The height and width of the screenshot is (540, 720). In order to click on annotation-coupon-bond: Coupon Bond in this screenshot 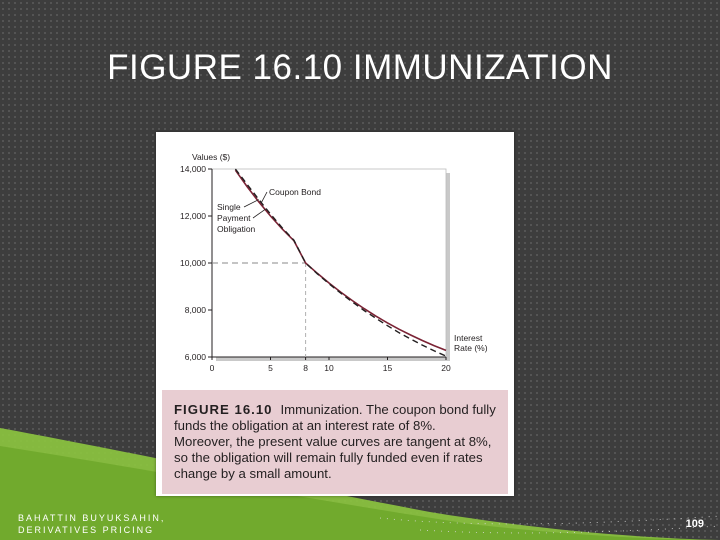, I will do `click(295, 192)`.